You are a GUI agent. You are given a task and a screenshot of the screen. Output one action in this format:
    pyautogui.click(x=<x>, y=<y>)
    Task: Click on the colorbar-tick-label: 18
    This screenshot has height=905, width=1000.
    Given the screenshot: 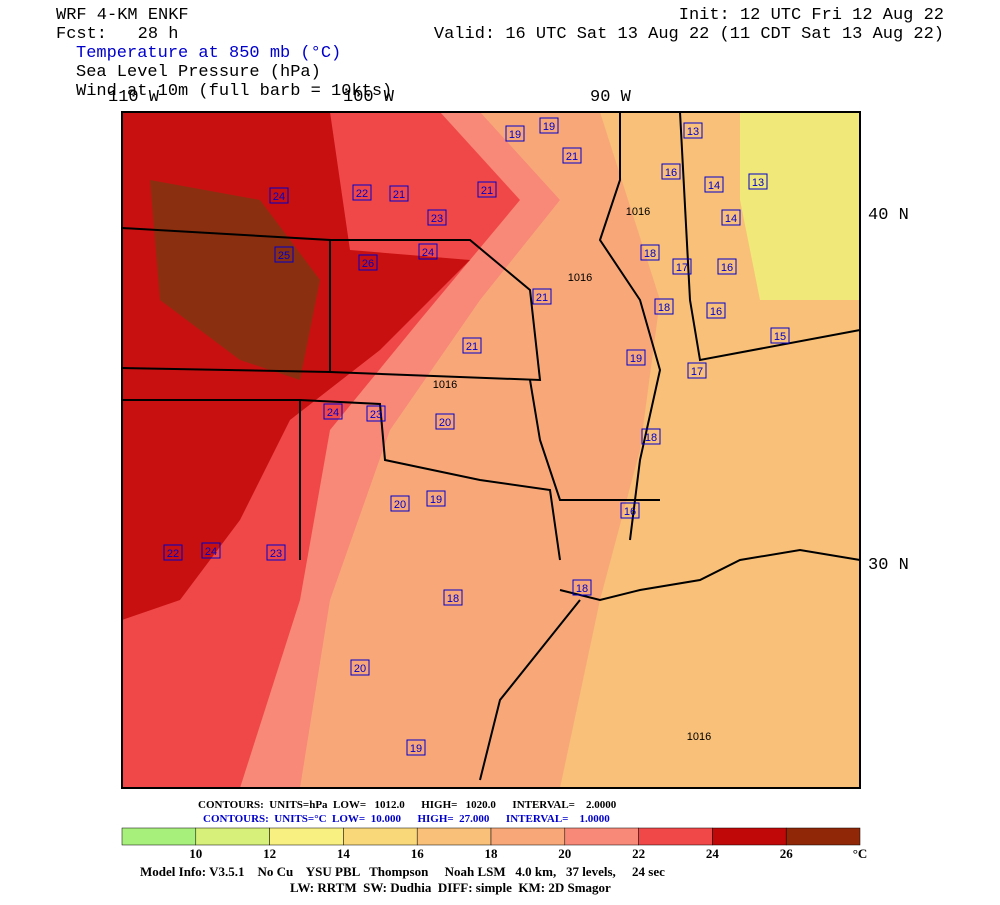 What is the action you would take?
    pyautogui.click(x=492, y=853)
    